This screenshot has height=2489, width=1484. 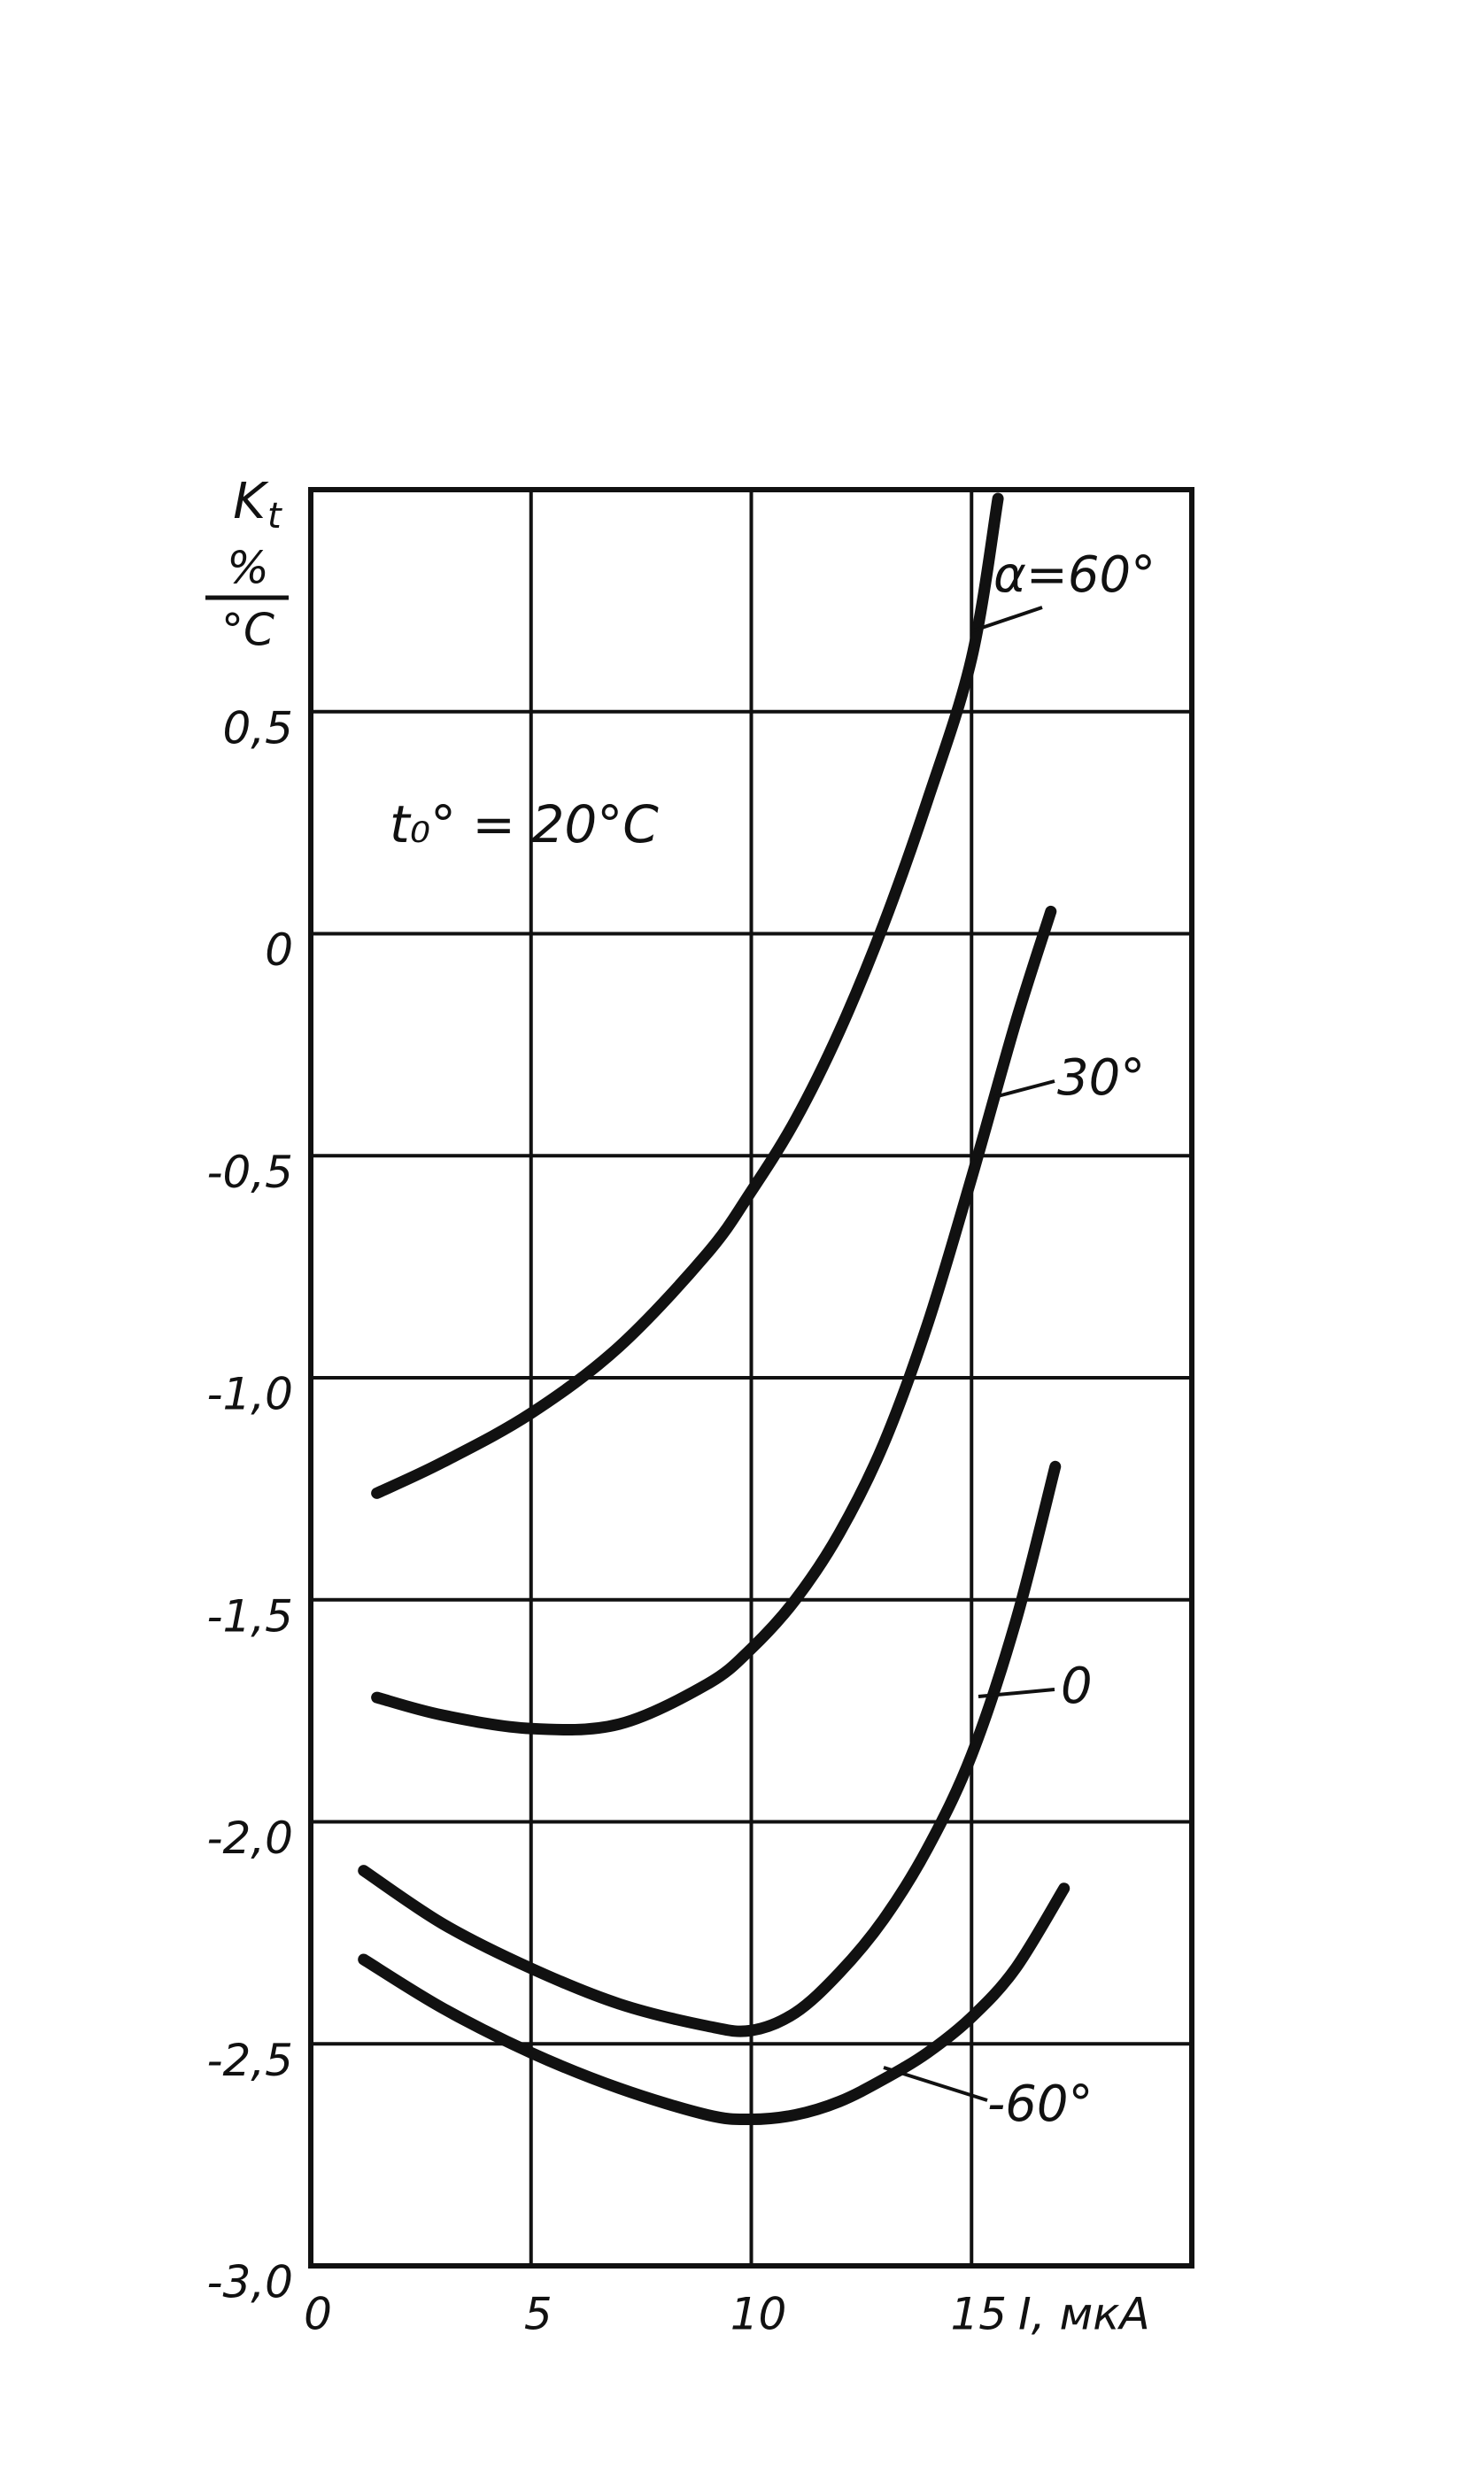 I want to click on y-label-subscript: t, so click(x=274, y=516).